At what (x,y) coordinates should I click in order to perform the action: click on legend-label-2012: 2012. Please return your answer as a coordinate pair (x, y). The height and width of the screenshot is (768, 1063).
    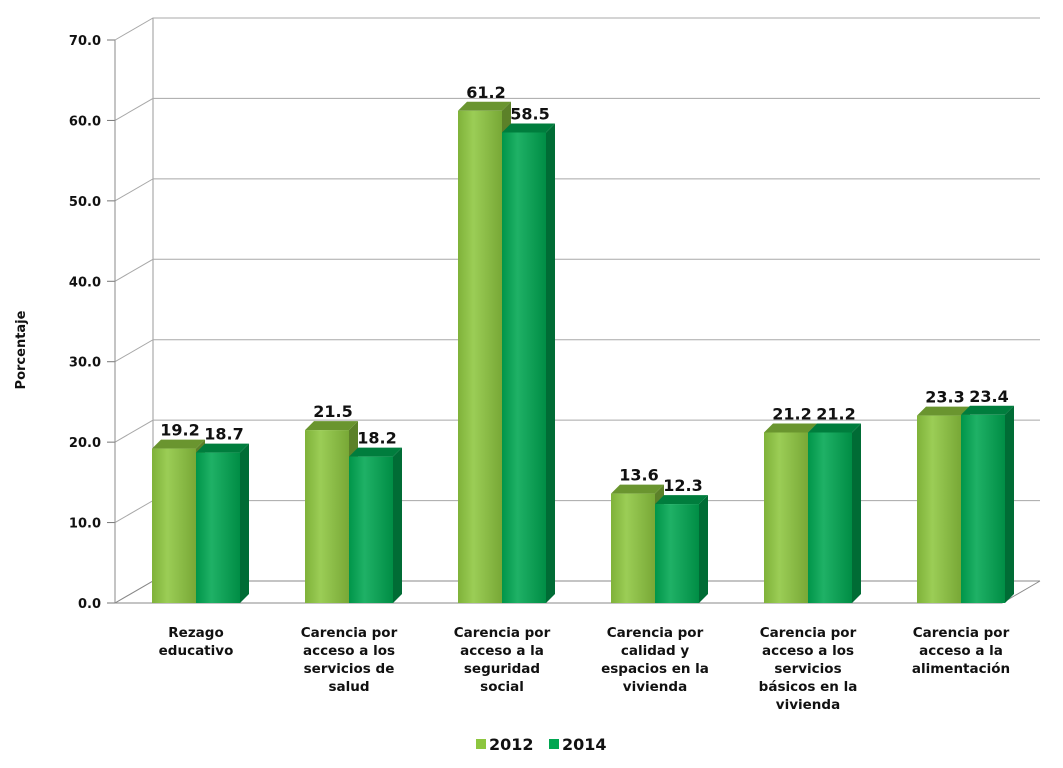
    Looking at the image, I should click on (511, 744).